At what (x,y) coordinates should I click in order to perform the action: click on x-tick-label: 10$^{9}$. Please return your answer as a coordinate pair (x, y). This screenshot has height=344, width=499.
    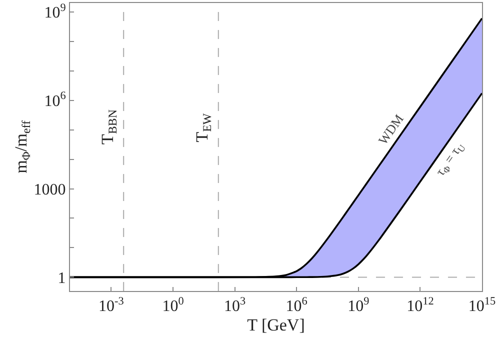
    Looking at the image, I should click on (359, 305).